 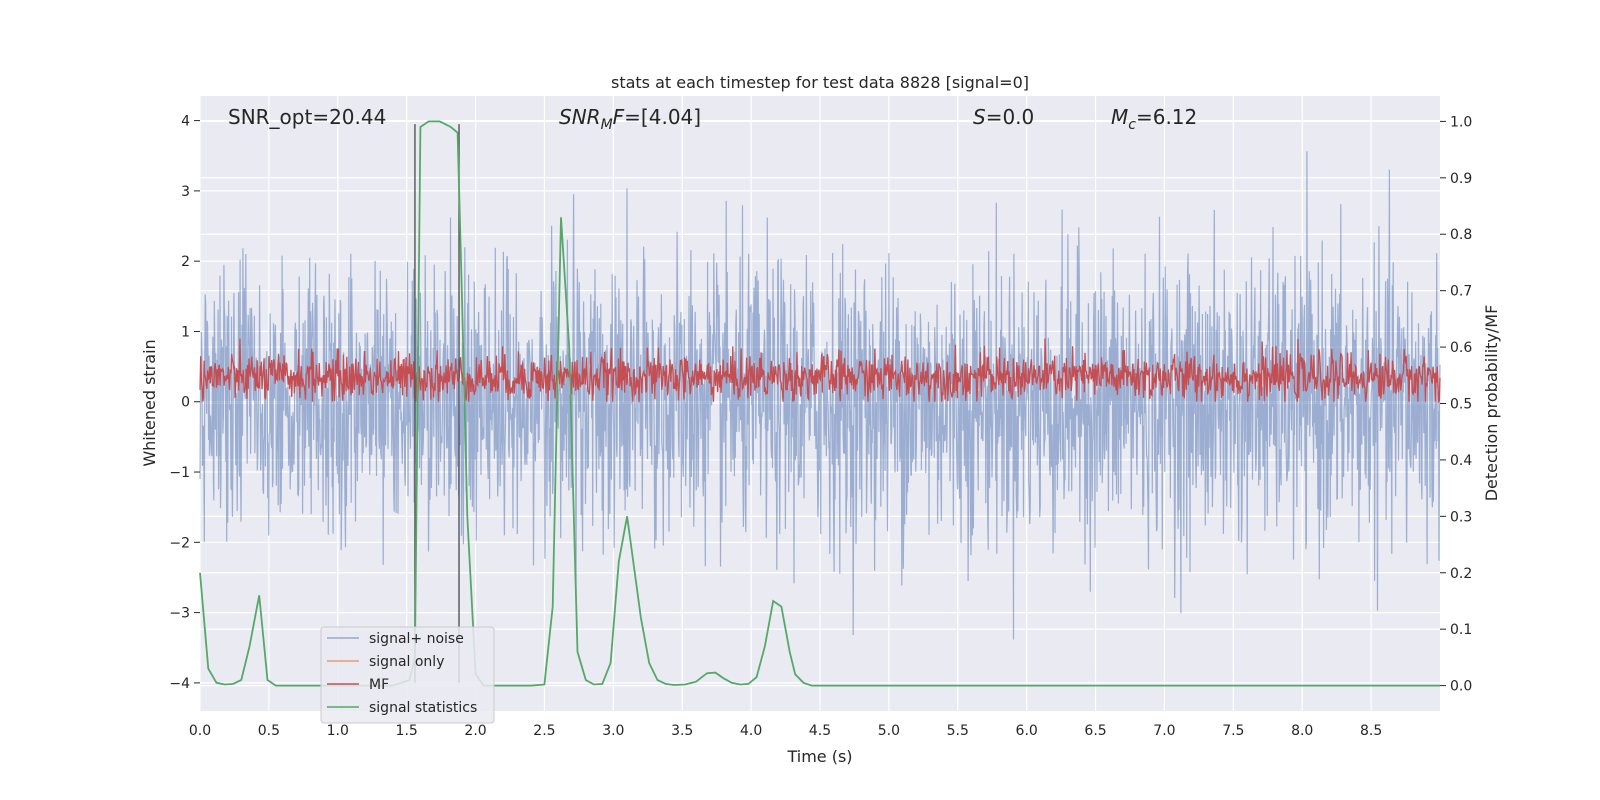 I want to click on x-tick-label: 0.0, so click(x=200, y=731).